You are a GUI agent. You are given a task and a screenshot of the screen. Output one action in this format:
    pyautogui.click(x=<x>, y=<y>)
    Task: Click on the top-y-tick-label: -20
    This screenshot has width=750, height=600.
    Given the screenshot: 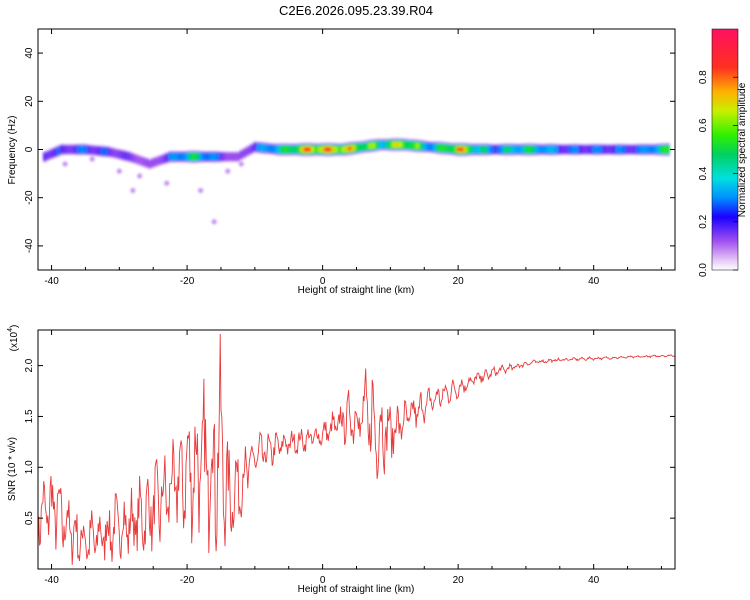 What is the action you would take?
    pyautogui.click(x=29, y=197)
    